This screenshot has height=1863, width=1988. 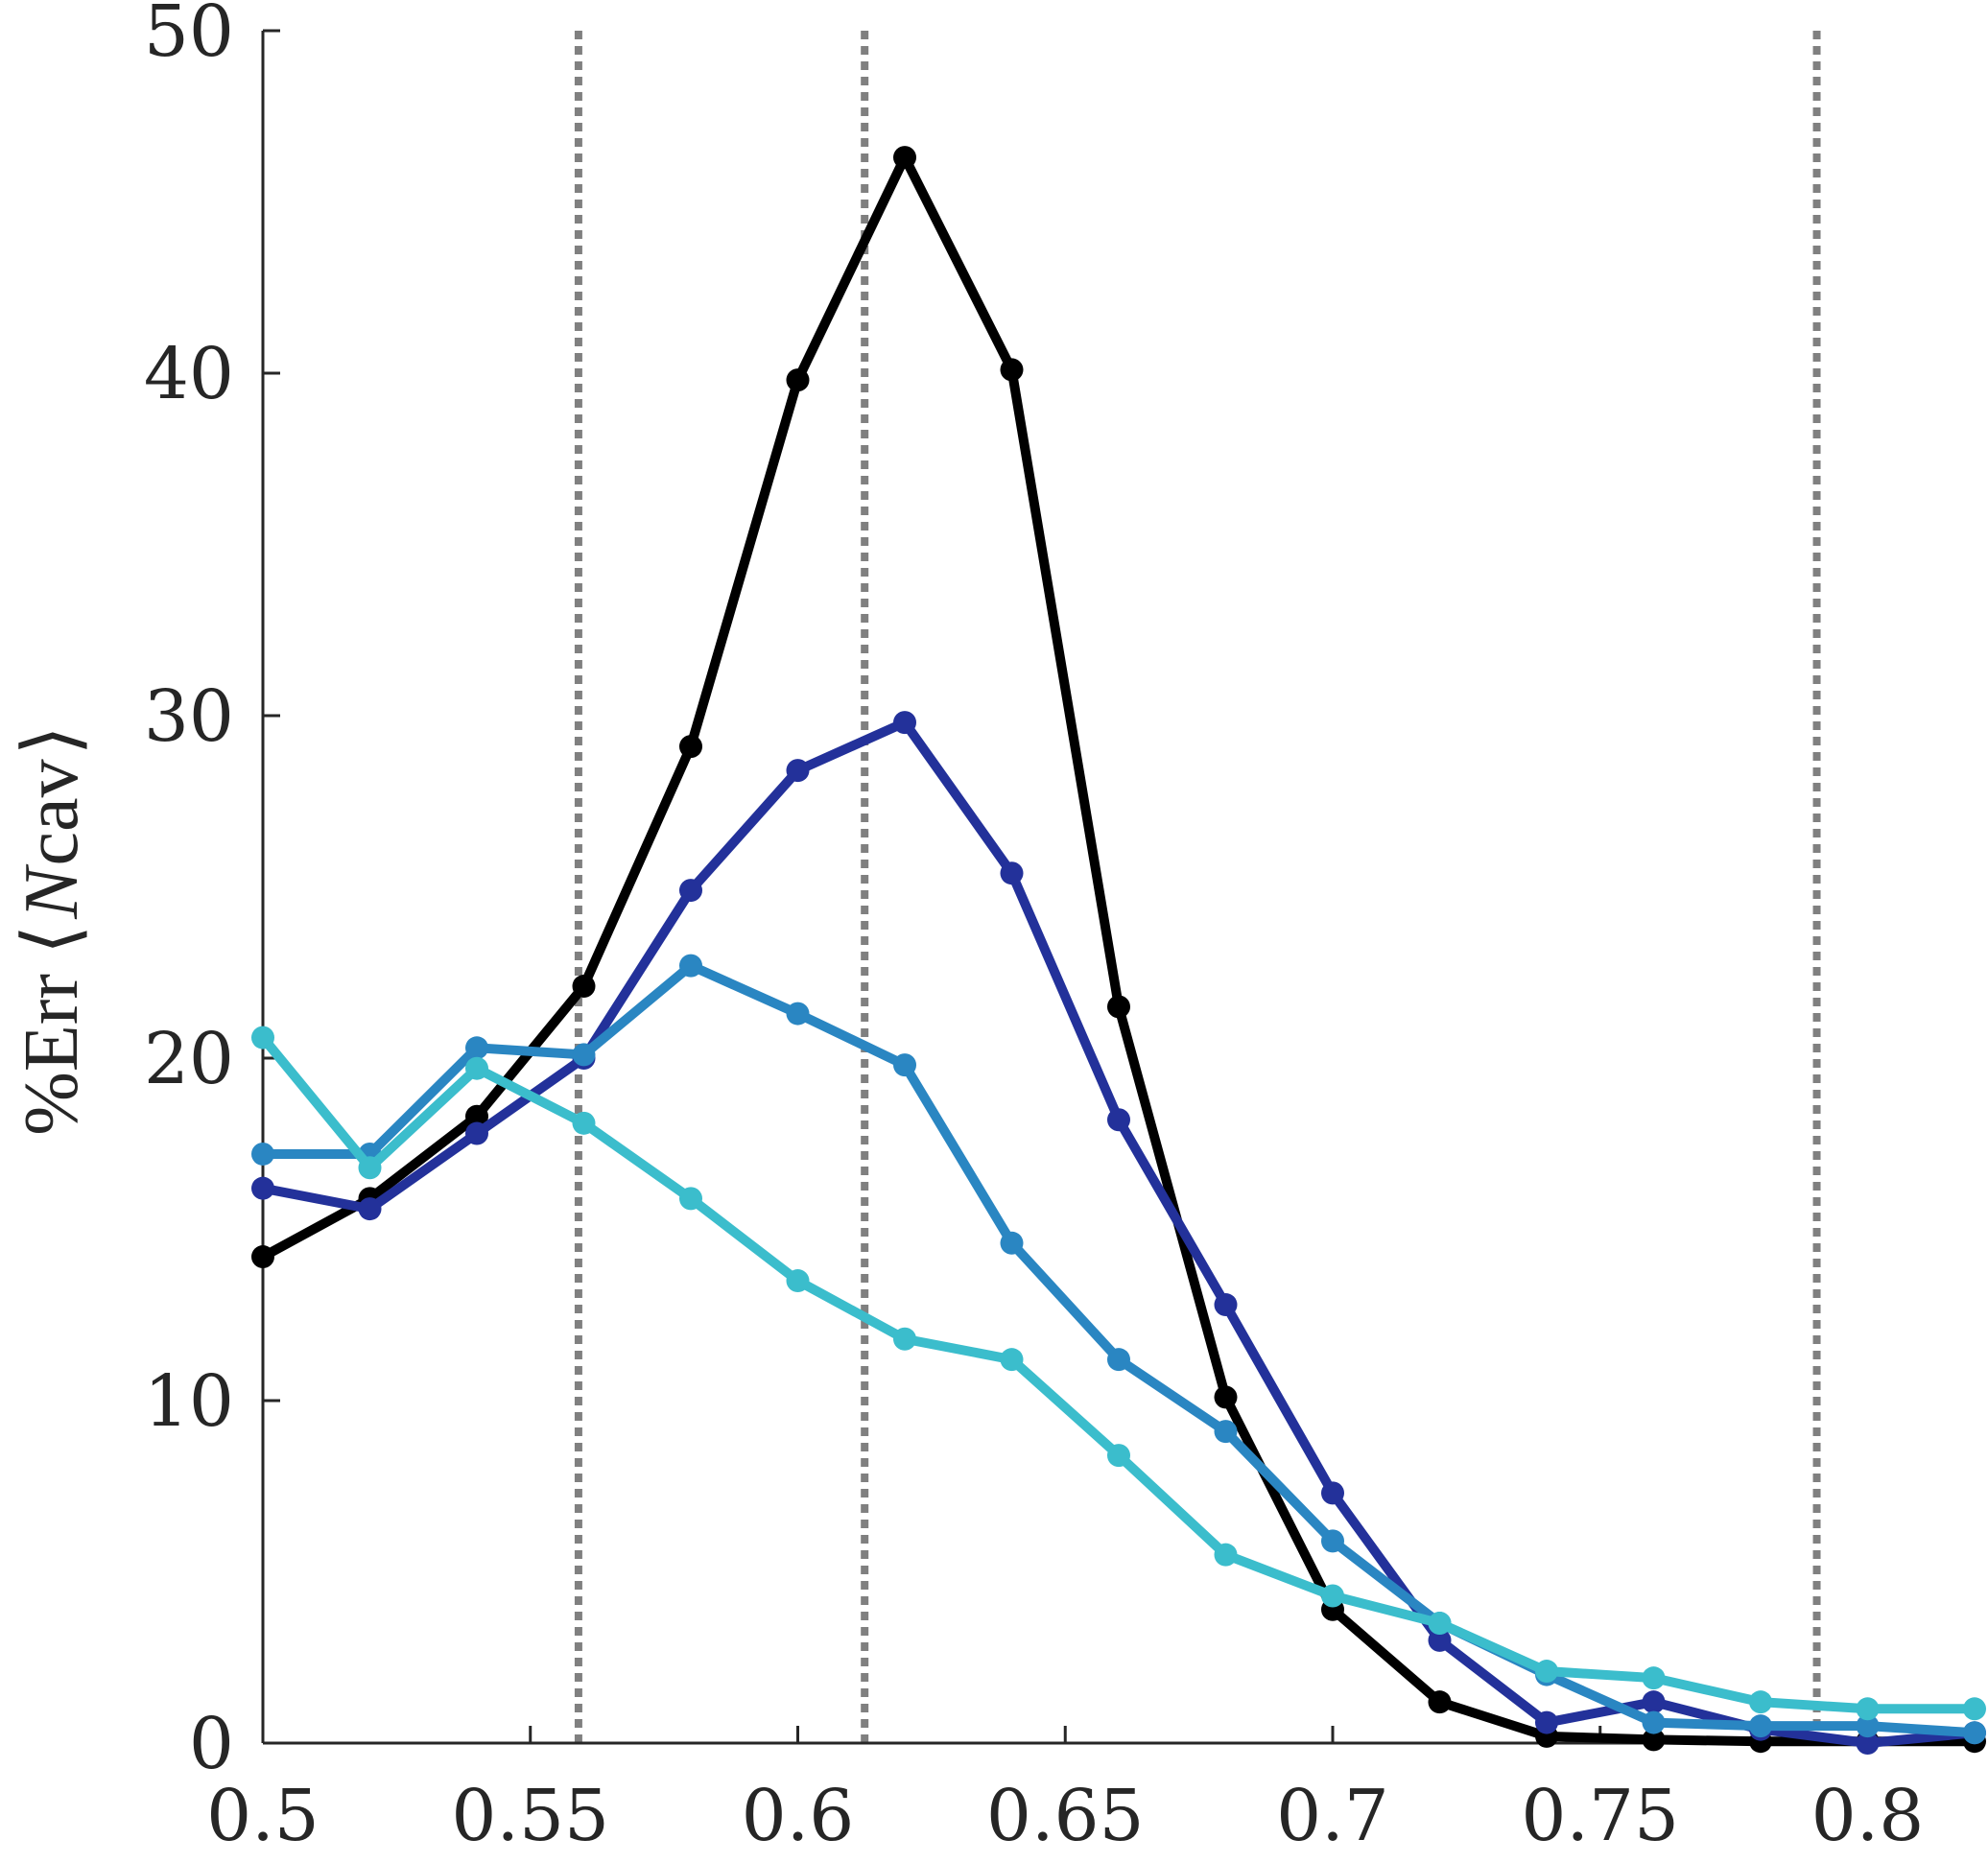 I want to click on x-tick-label-4: 0.7, so click(x=1332, y=1816).